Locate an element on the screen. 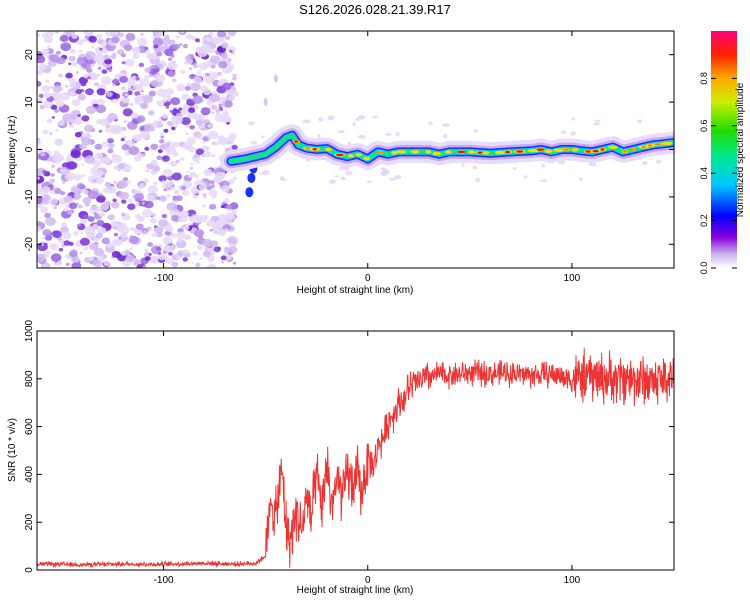  colorbar-label: Normalized spectral amplitude is located at coordinates (740, 149).